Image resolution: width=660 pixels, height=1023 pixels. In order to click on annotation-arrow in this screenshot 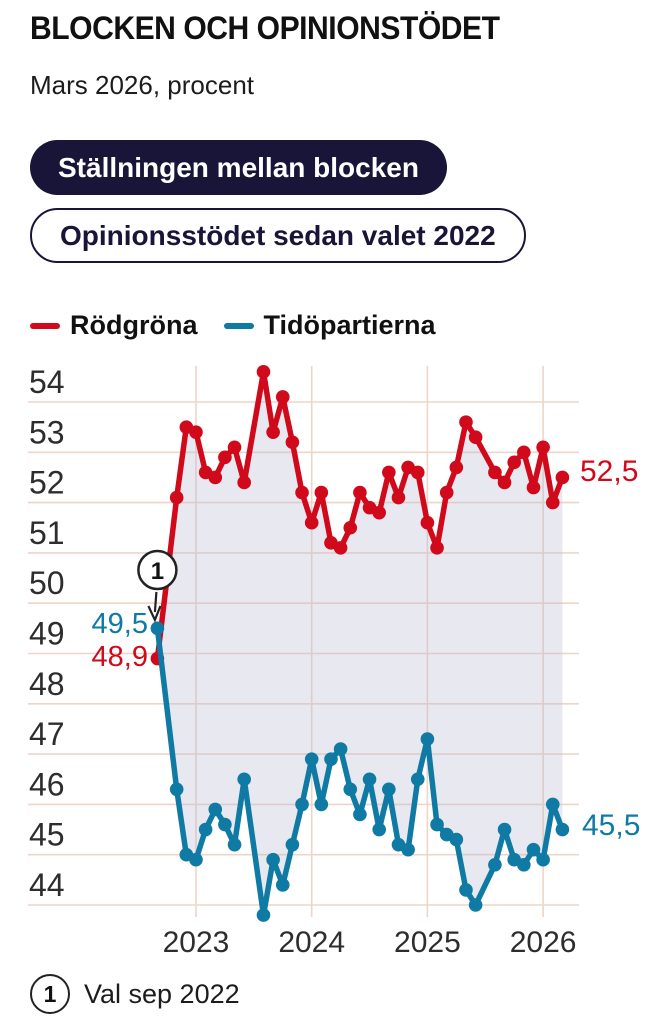, I will do `click(155, 602)`.